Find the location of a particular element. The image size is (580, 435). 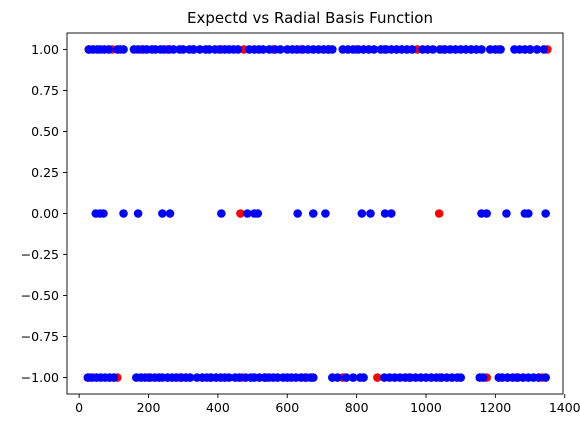

x-axis: 0 200 400 600 800 1000 1200 1400 is located at coordinates (327, 404).